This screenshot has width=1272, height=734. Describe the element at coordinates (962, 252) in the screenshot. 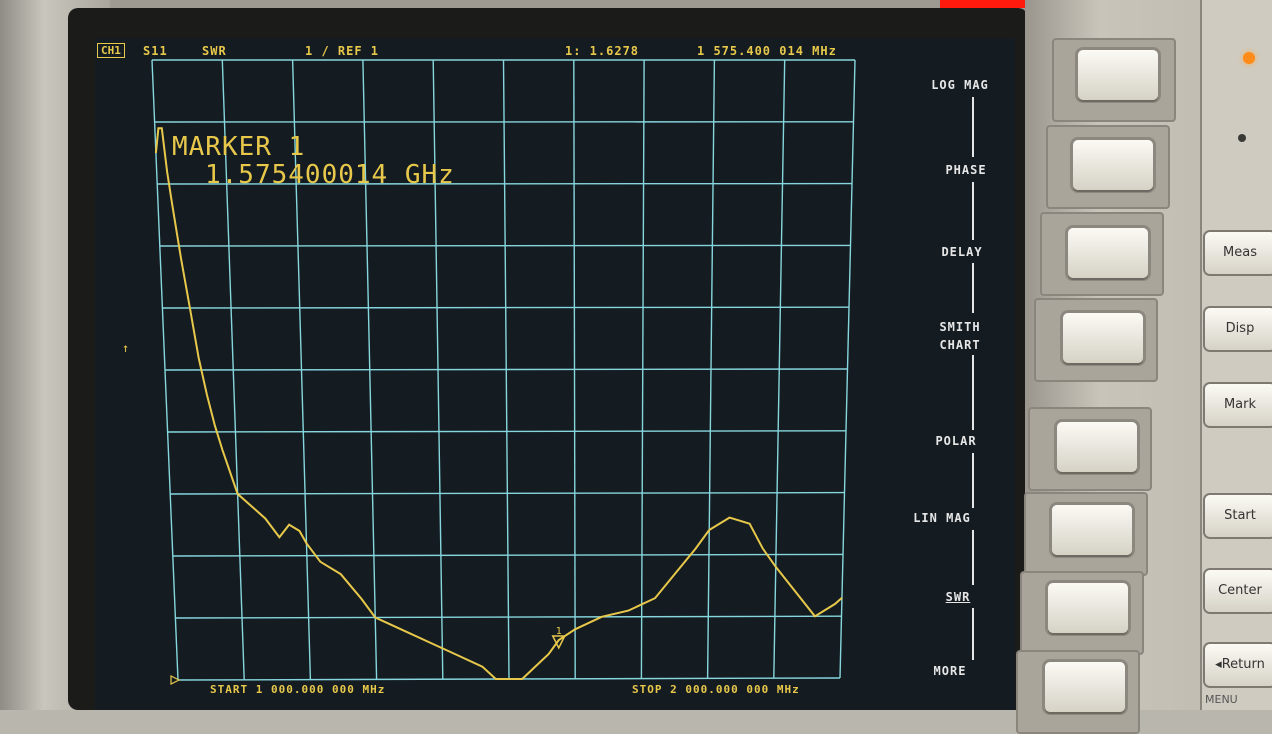

I see `softkey-delay: DELAY` at that location.